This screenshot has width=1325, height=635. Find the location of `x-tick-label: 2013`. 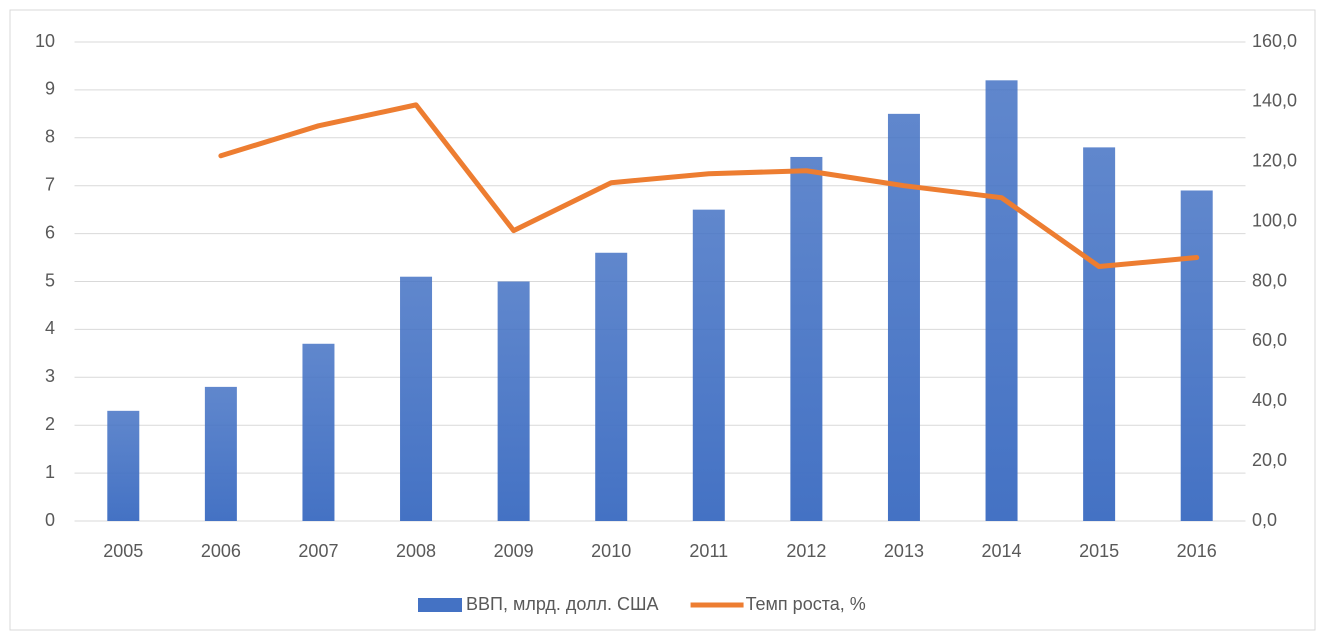

x-tick-label: 2013 is located at coordinates (904, 551).